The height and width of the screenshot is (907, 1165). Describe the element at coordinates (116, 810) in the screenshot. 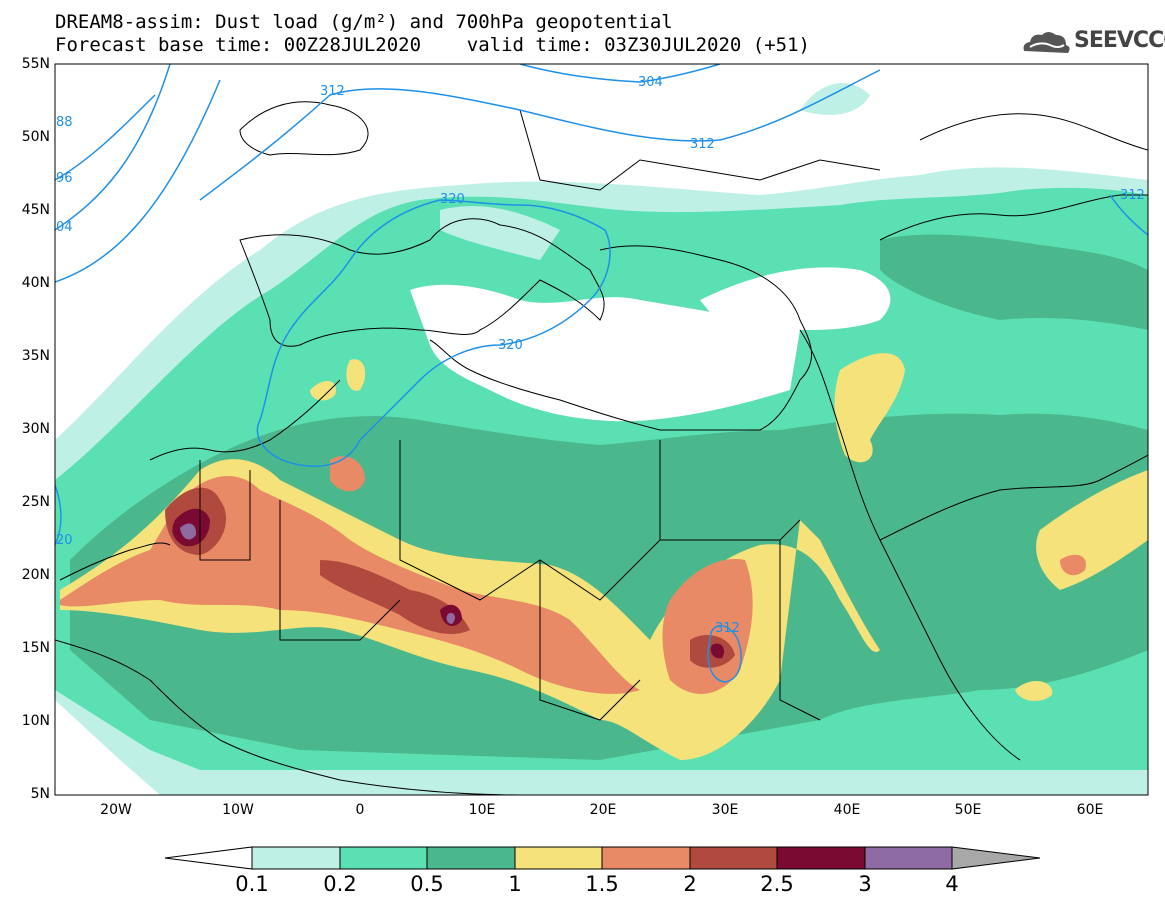

I see `lon-label: 20W` at that location.